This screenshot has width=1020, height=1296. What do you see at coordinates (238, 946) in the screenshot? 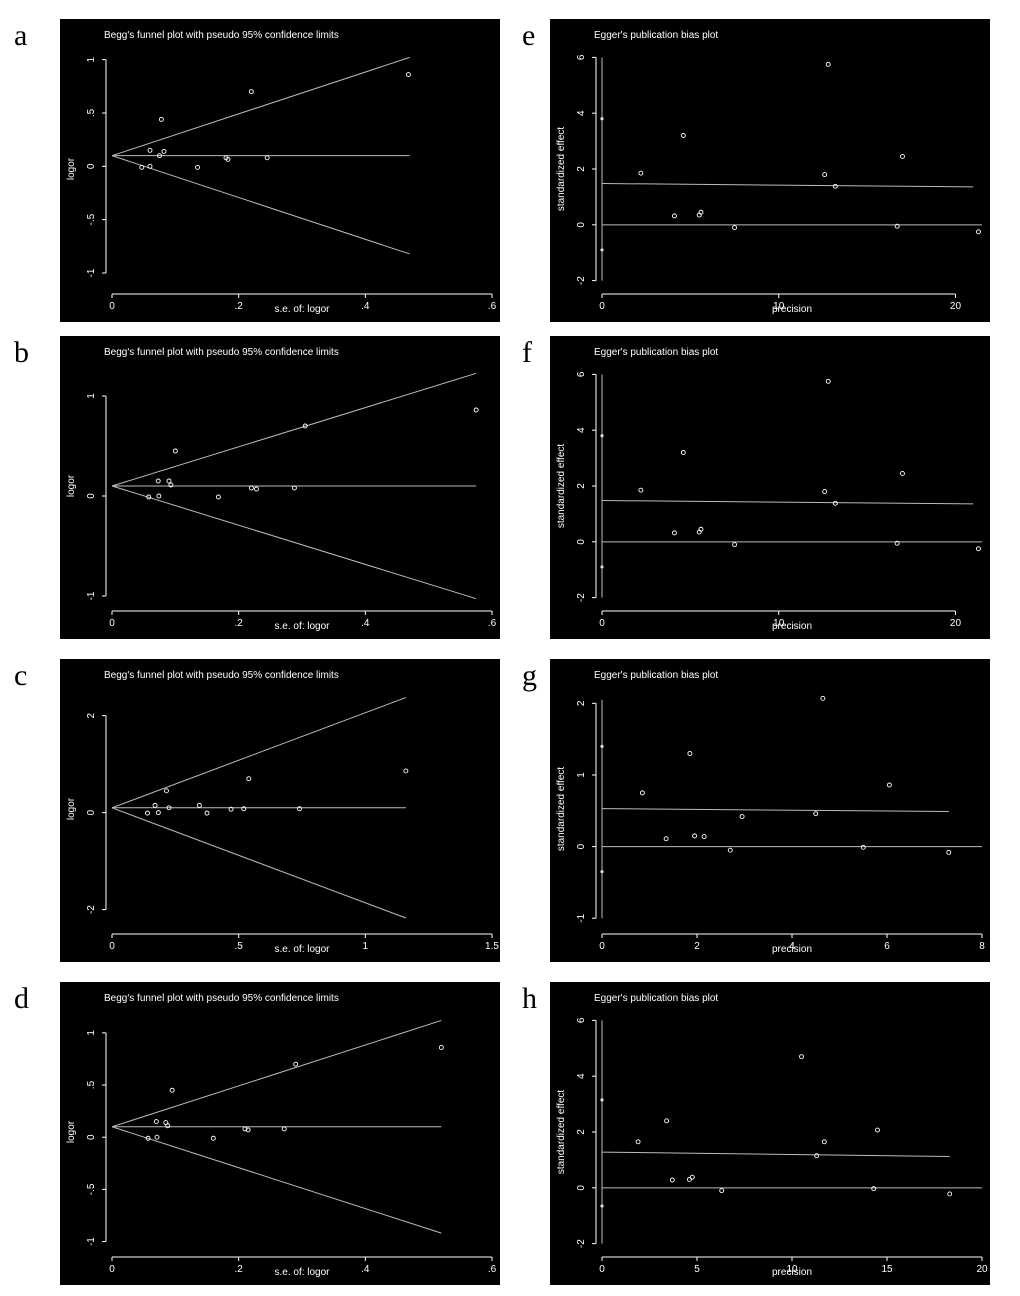
I see `x-tick-label: .5` at bounding box center [238, 946].